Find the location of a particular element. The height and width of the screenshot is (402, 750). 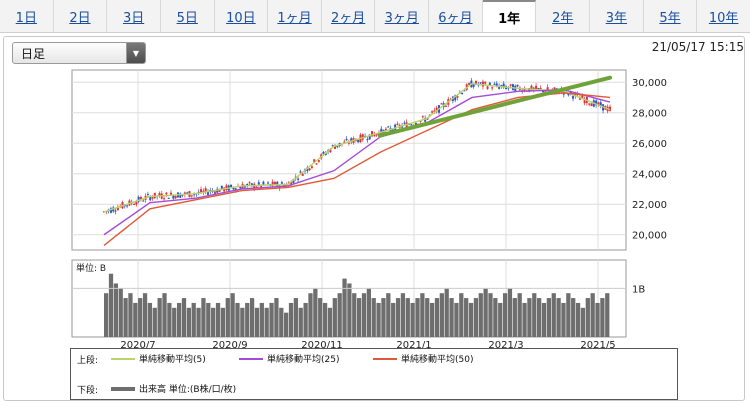

tab-0: 1日 is located at coordinates (27, 16).